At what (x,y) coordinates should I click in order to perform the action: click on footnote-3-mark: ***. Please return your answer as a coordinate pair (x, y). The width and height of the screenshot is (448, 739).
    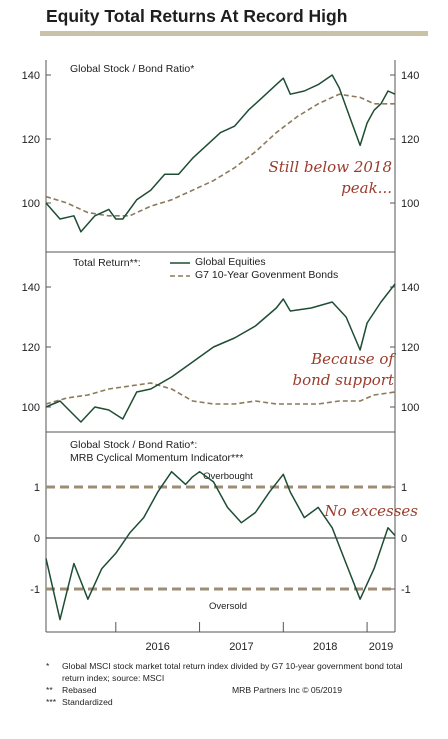
    Looking at the image, I should click on (51, 702).